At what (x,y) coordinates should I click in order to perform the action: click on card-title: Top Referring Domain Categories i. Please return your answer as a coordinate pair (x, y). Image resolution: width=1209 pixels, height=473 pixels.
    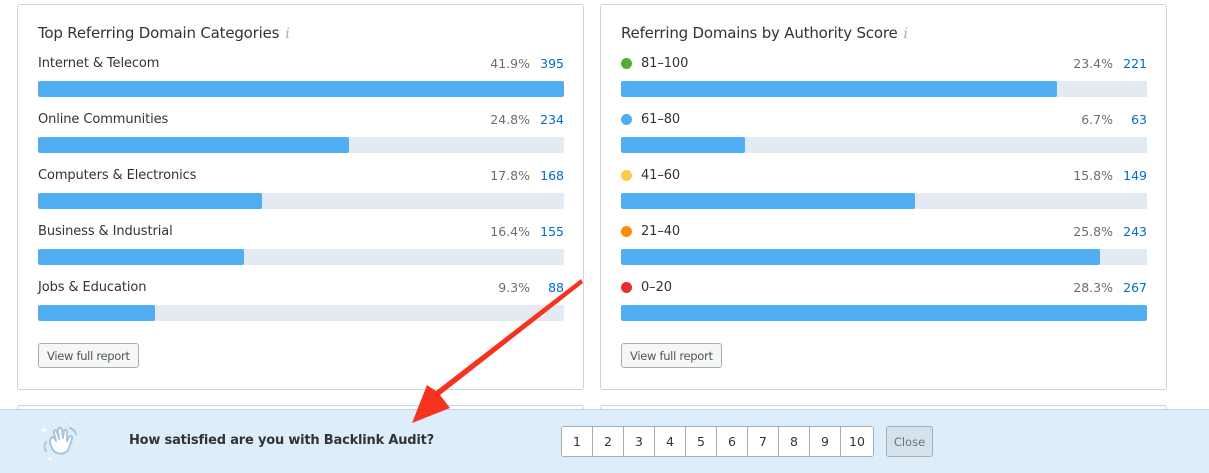
    Looking at the image, I should click on (164, 33).